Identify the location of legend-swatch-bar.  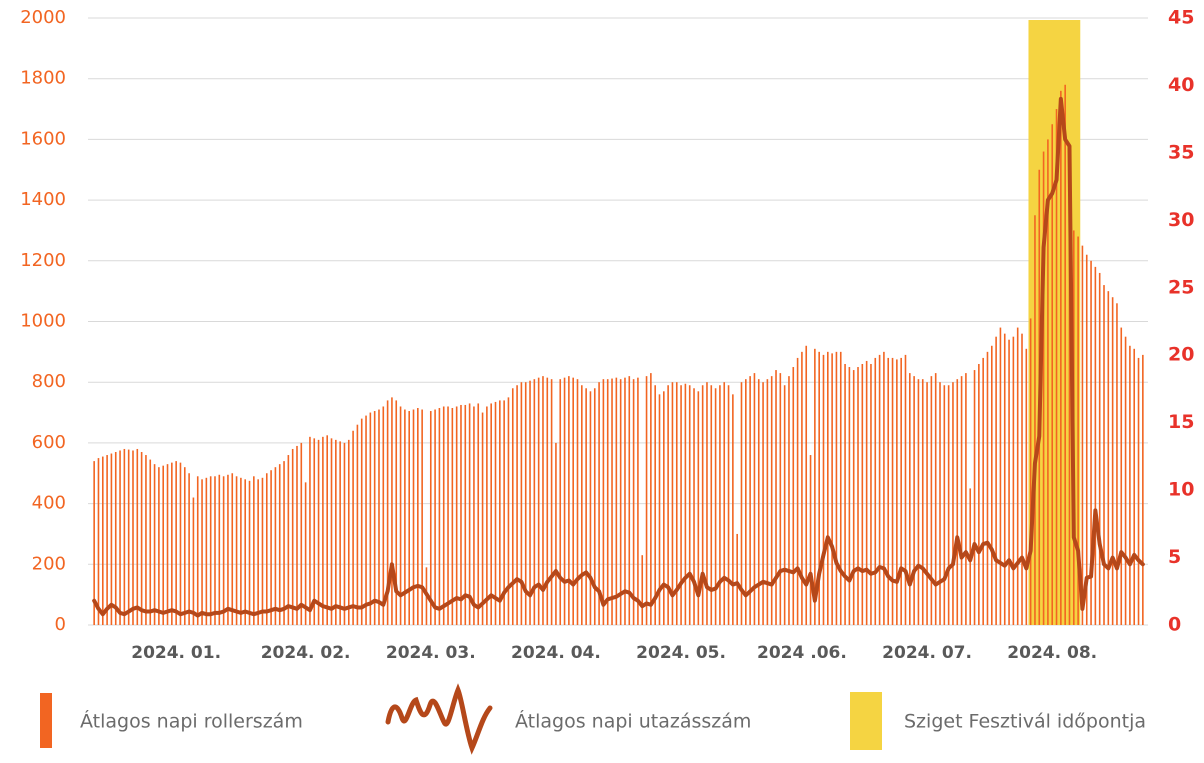
(46, 720).